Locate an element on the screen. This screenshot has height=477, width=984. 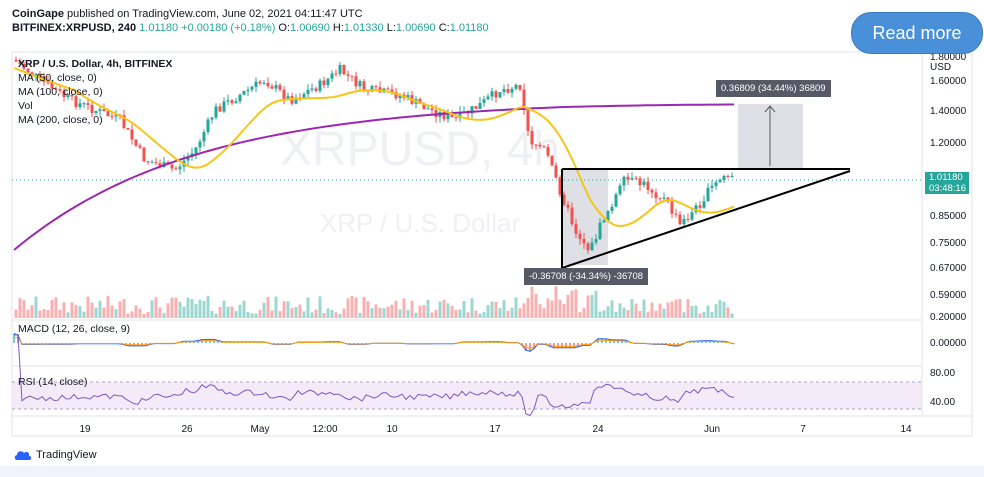
x-tick: Jun is located at coordinates (712, 429).